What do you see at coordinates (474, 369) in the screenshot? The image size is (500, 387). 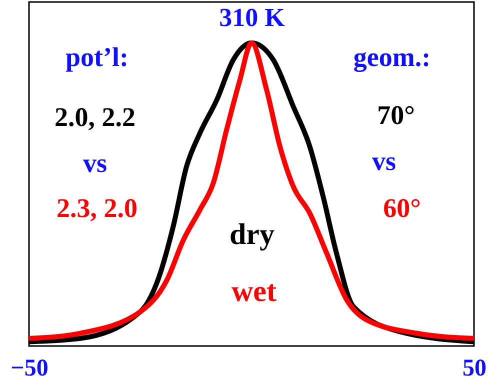 I see `x-tick-label: 50` at bounding box center [474, 369].